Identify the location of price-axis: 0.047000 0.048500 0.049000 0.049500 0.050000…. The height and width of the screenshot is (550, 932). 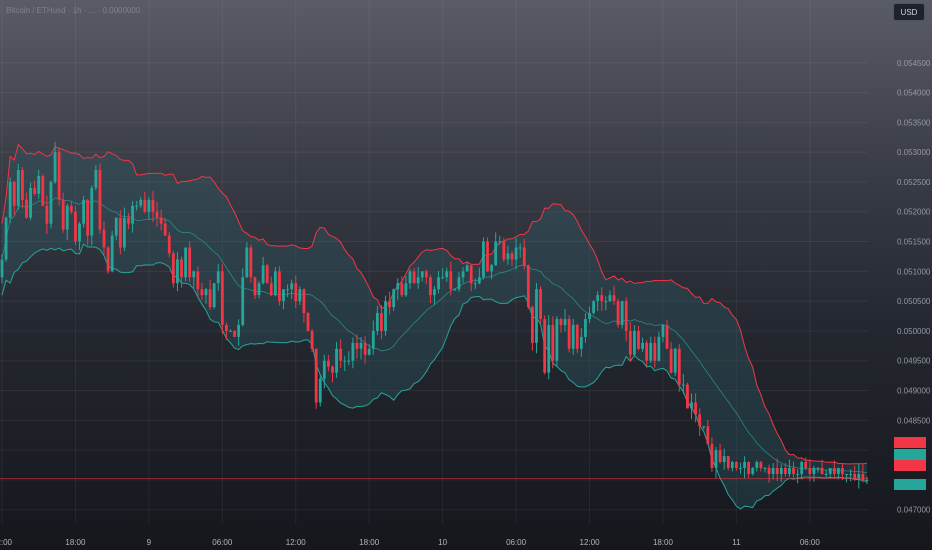
(914, 287).